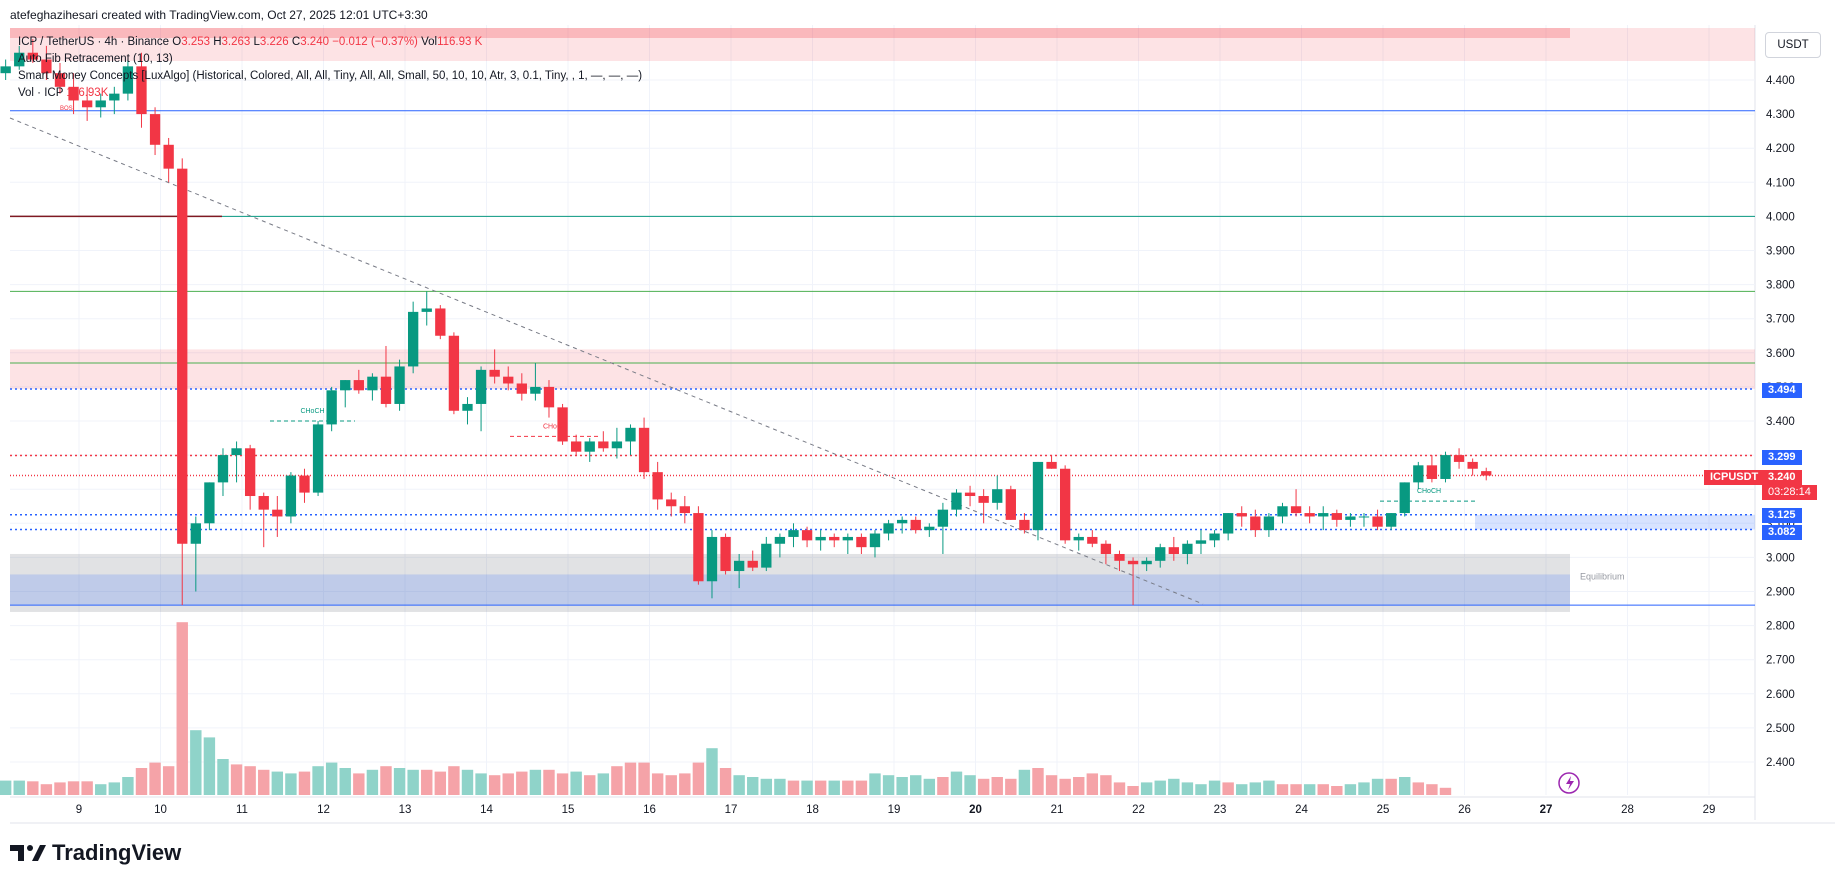 The height and width of the screenshot is (883, 1835). I want to click on x-tick-label: 19, so click(894, 810).